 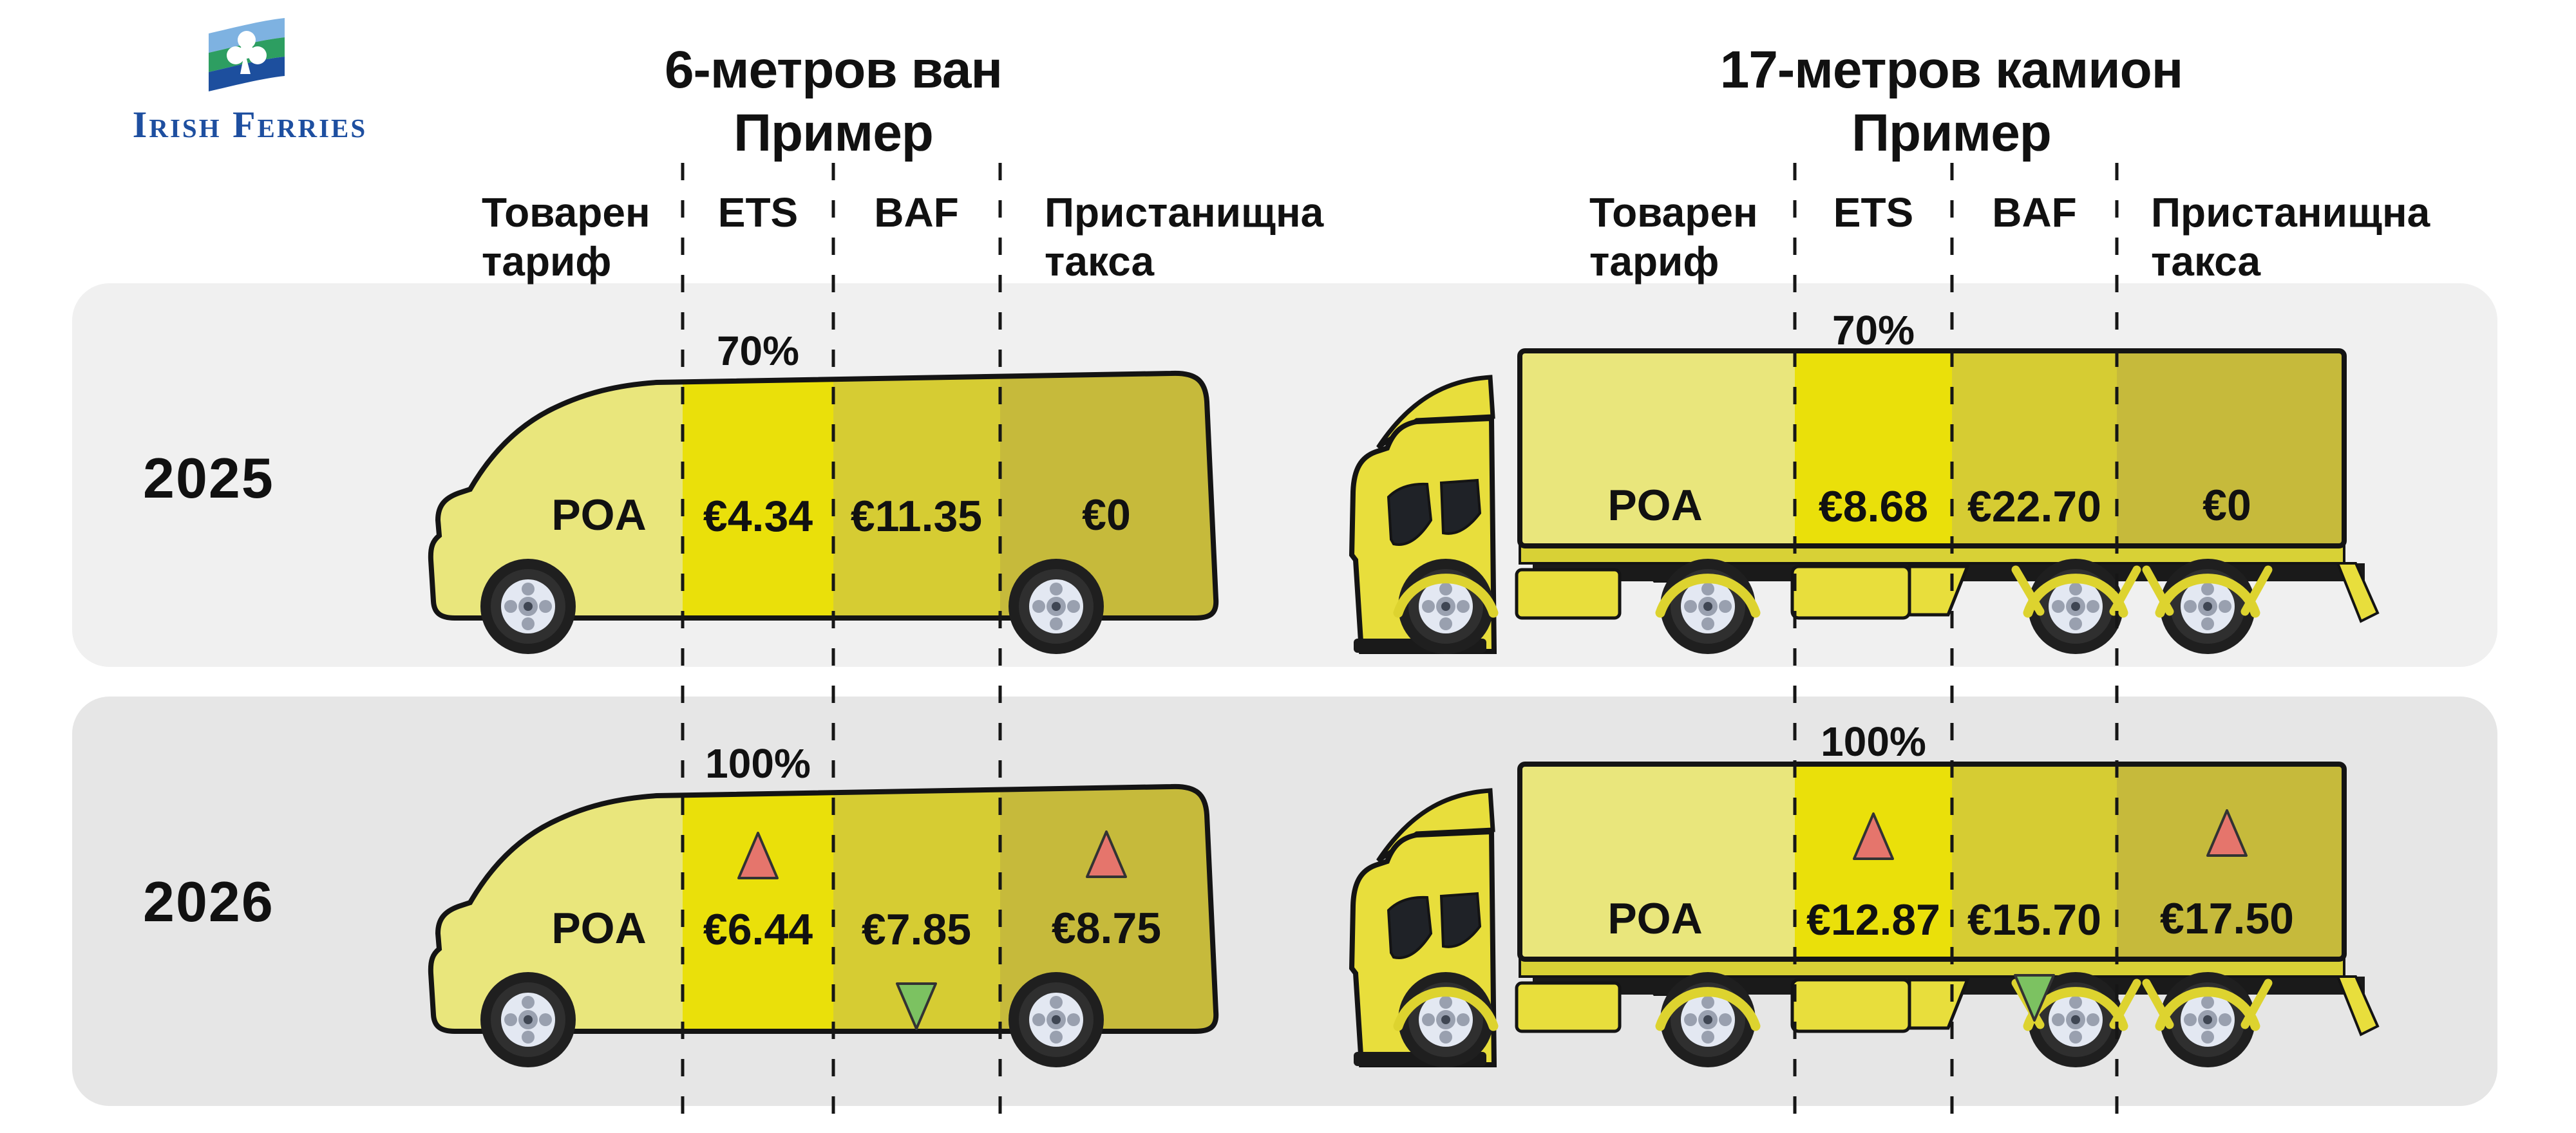 I want to click on truck-2026-illustration, so click(x=1865, y=915).